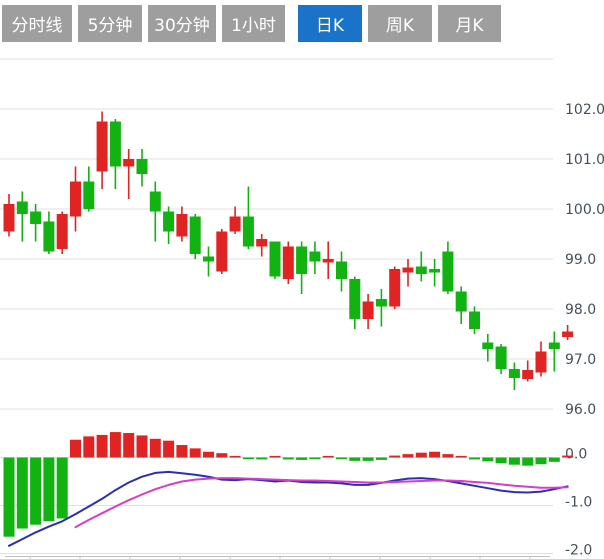 The width and height of the screenshot is (604, 559). What do you see at coordinates (110, 23) in the screenshot?
I see `tab-5min: 5分钟` at bounding box center [110, 23].